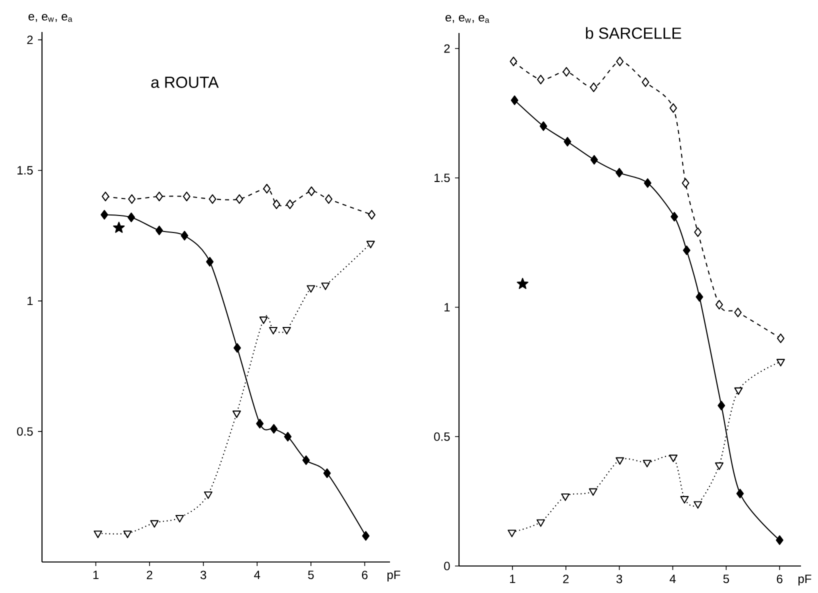 Image resolution: width=818 pixels, height=593 pixels. What do you see at coordinates (185, 82) in the screenshot?
I see `text: a ROUTA` at bounding box center [185, 82].